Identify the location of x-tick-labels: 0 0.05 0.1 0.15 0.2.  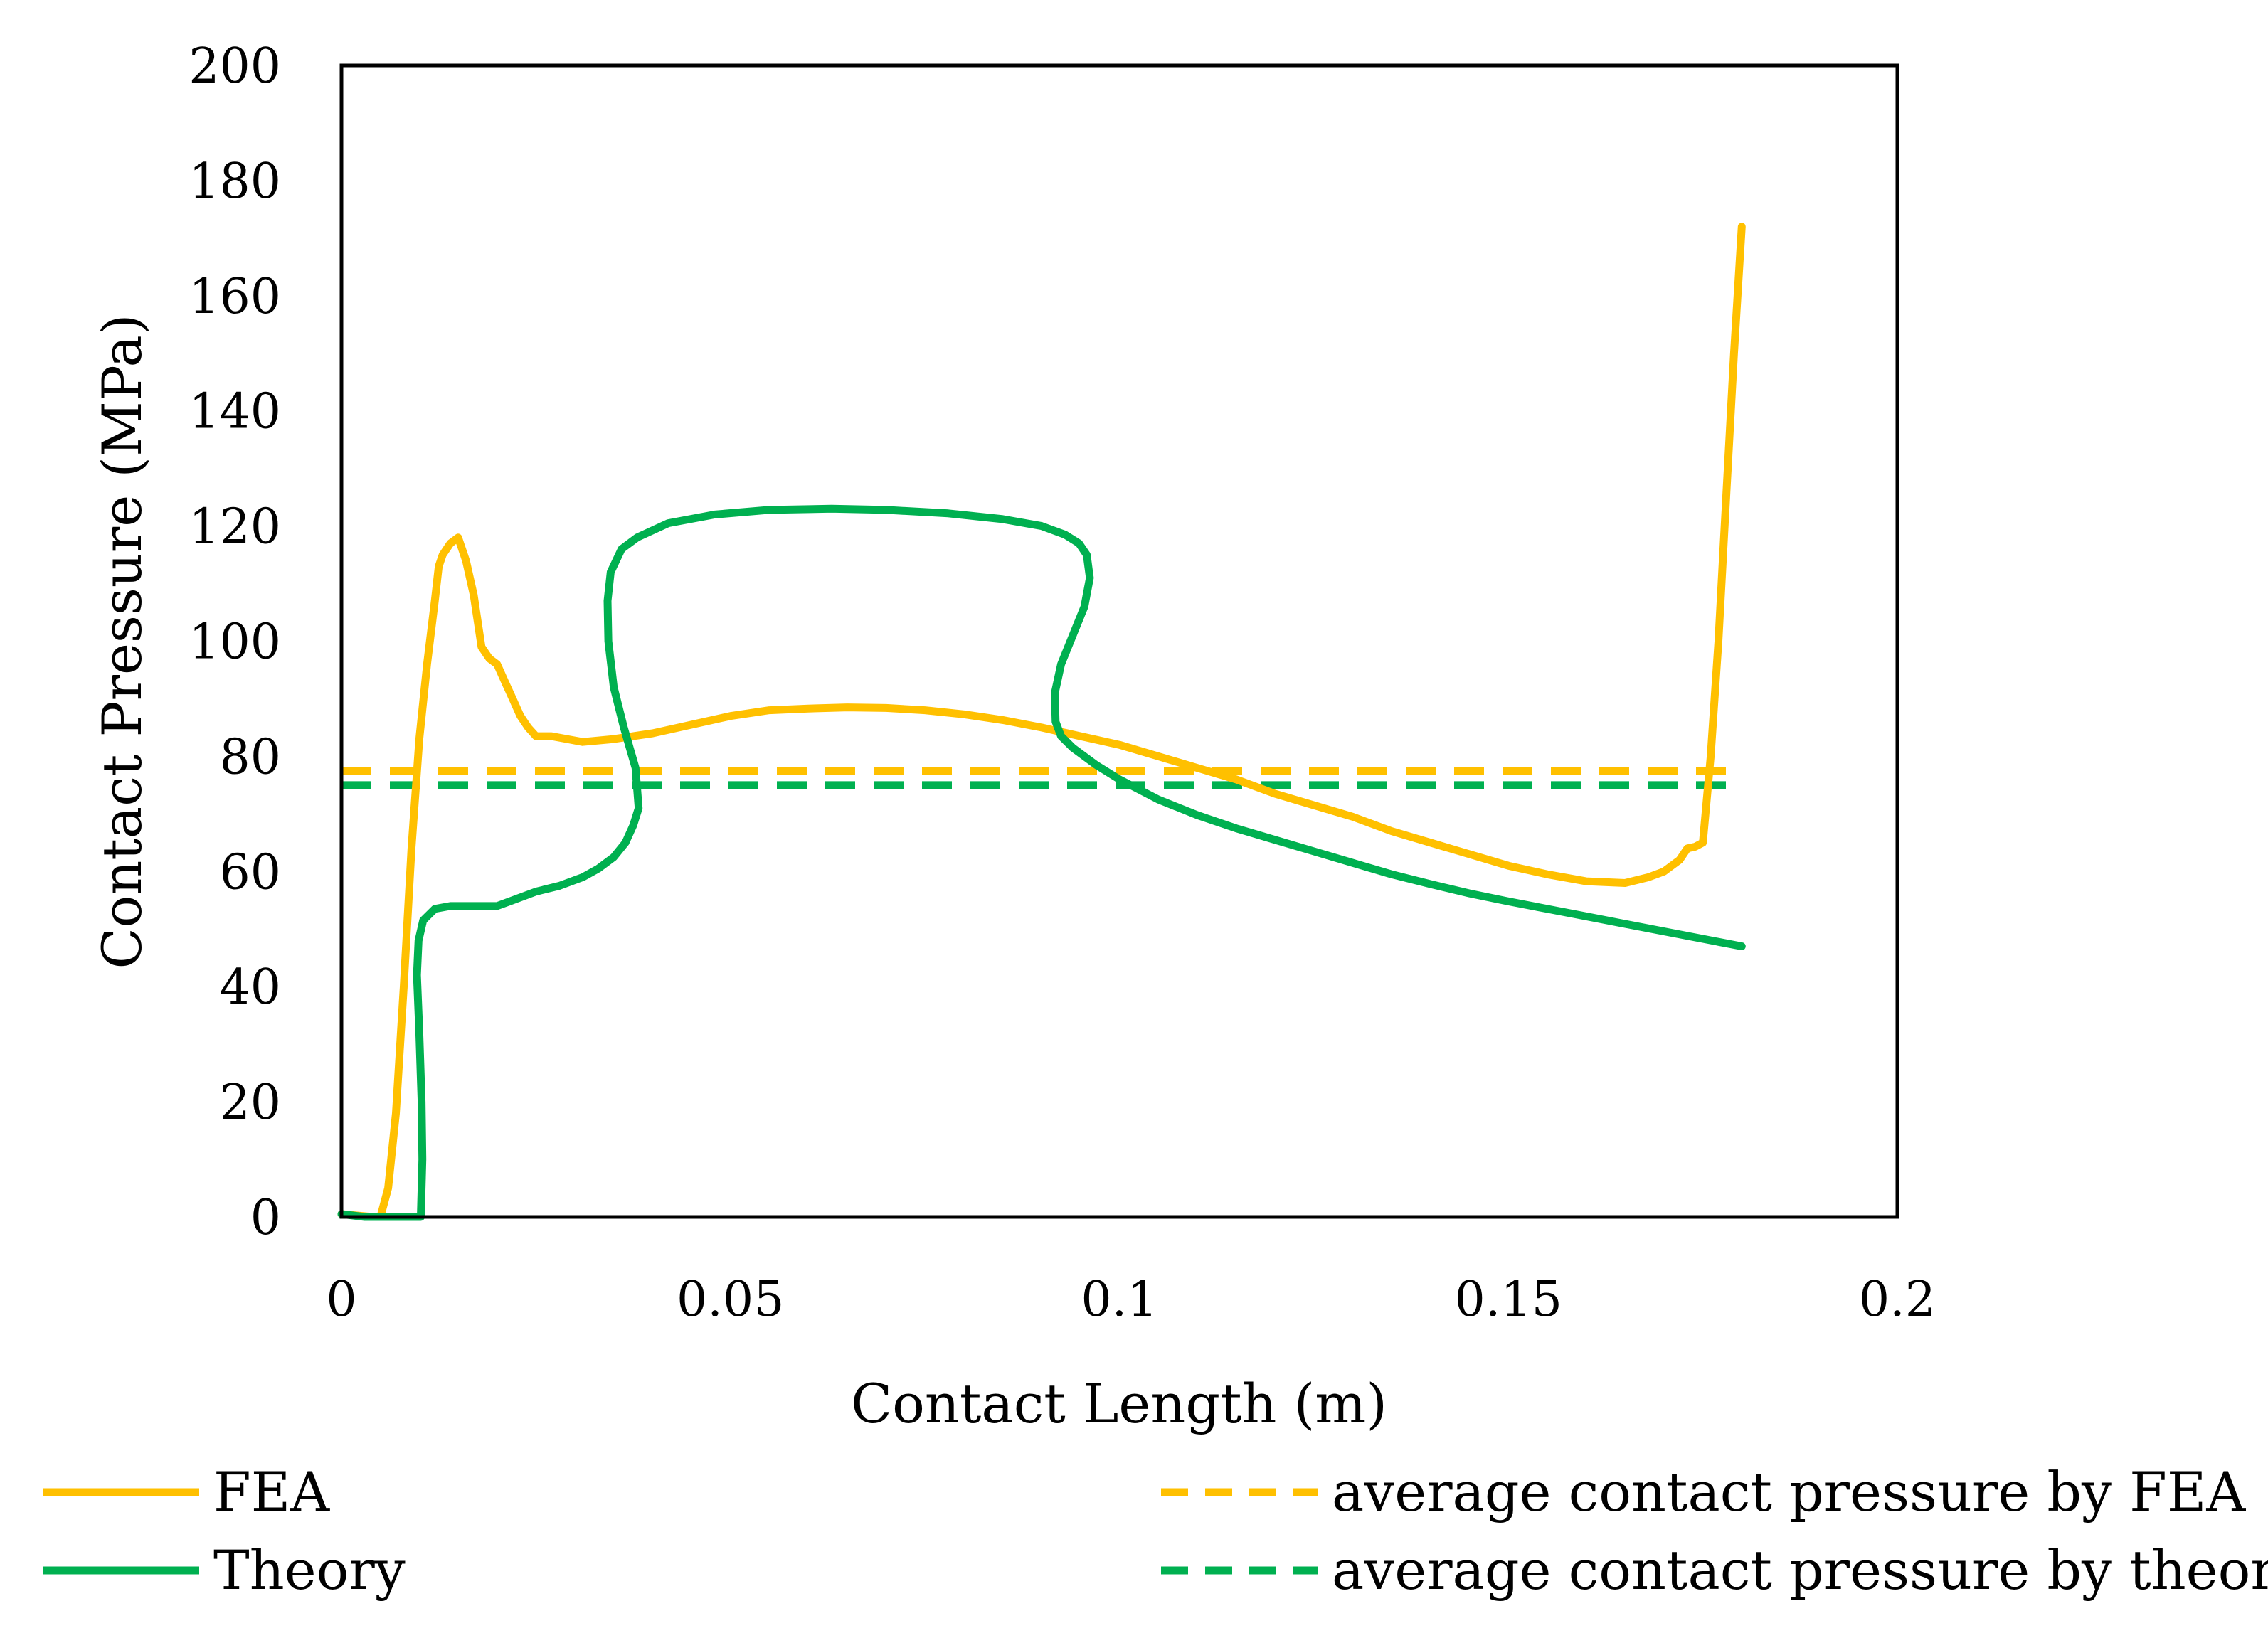
(1131, 1300).